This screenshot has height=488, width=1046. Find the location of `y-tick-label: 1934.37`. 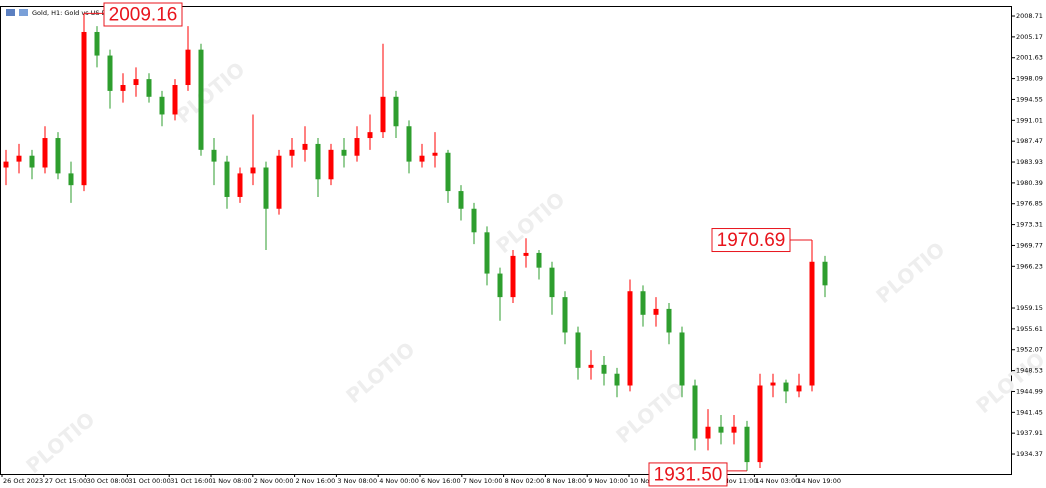

y-tick-label: 1934.37 is located at coordinates (1029, 454).